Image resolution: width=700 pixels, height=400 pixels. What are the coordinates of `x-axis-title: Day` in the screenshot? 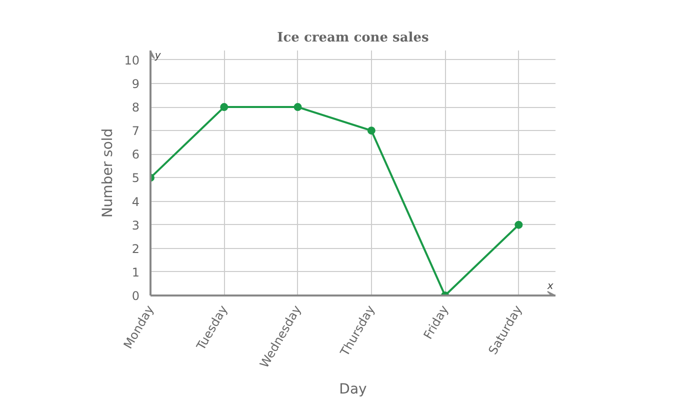 It's located at (353, 390).